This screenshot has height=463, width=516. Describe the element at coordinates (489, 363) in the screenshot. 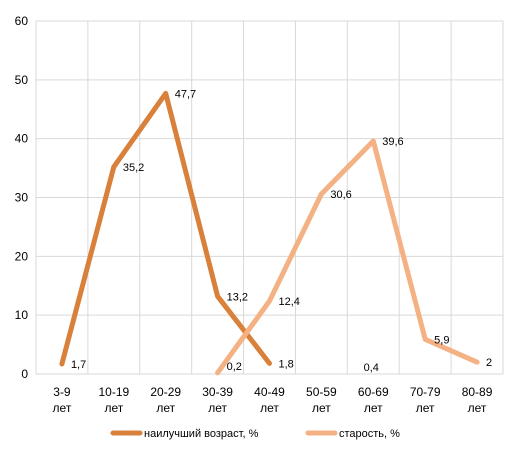

I see `data-label: 2` at that location.